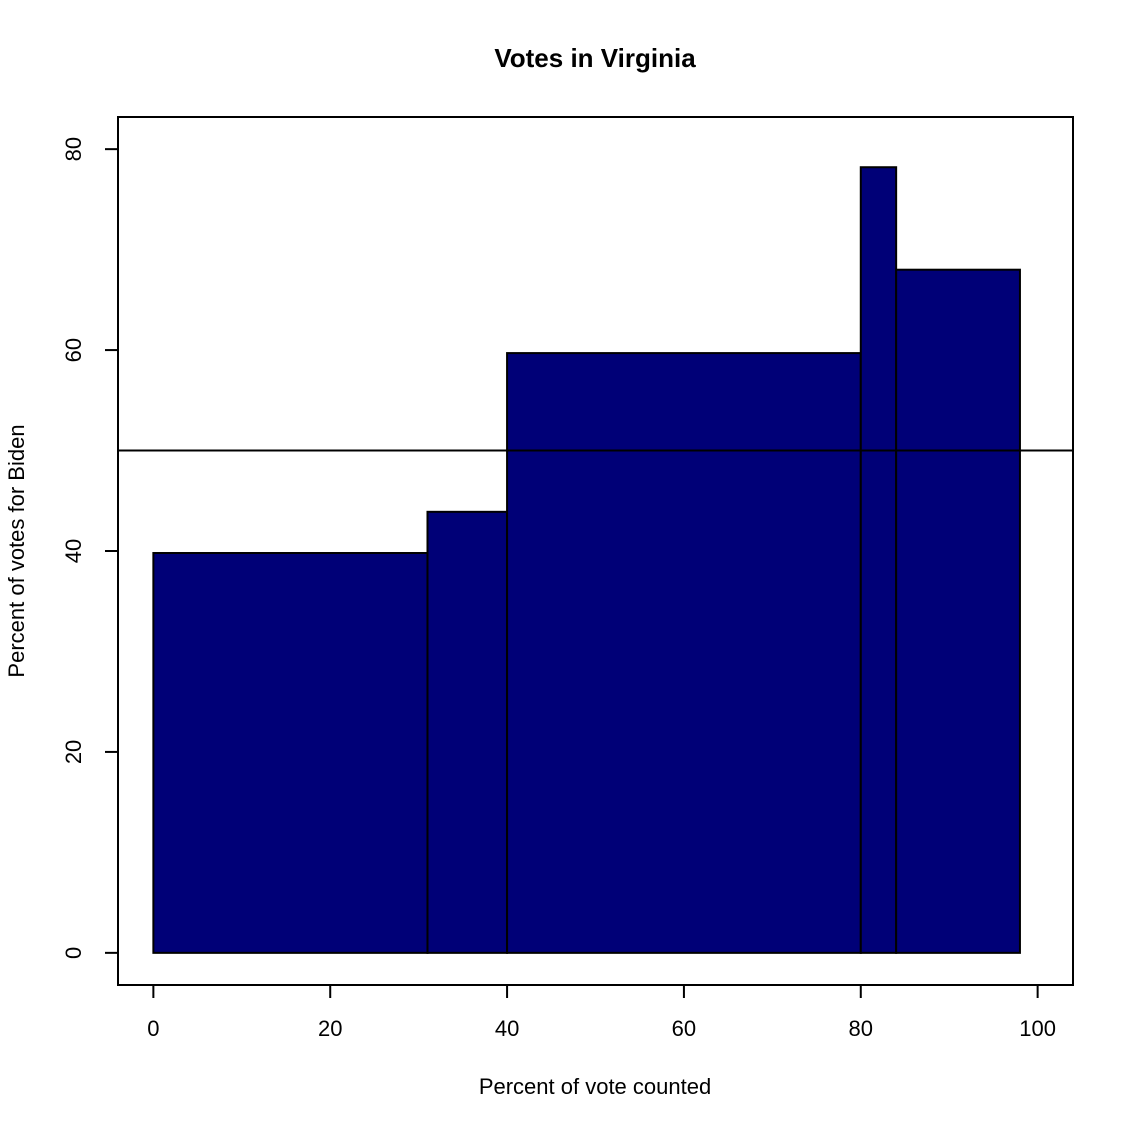 This screenshot has width=1133, height=1133. Describe the element at coordinates (16, 550) in the screenshot. I see `y-axis-label: Percent of votes for Biden` at that location.